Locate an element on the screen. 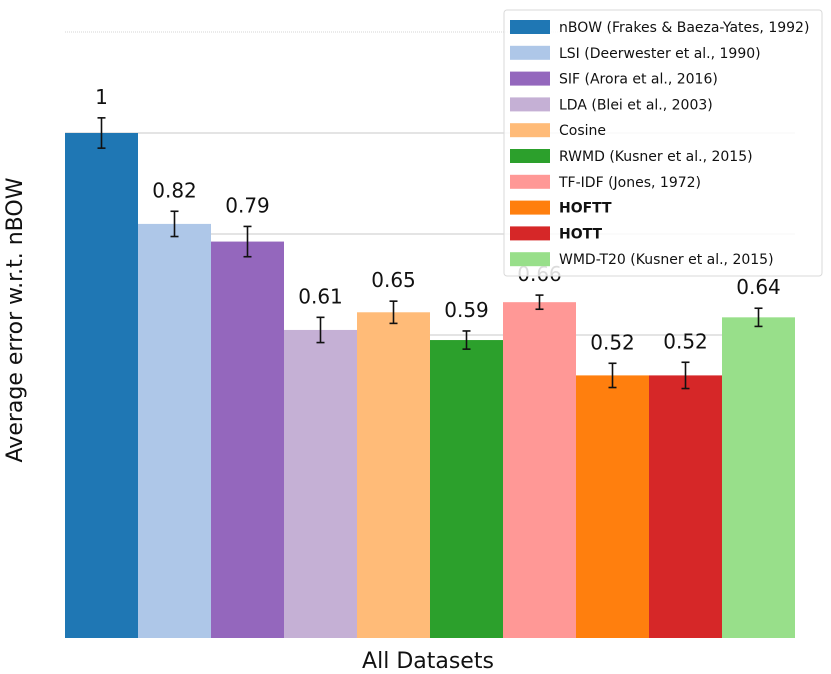  legend-label-9: WMD-T20 (Kusner et al., 2015) is located at coordinates (666, 260).